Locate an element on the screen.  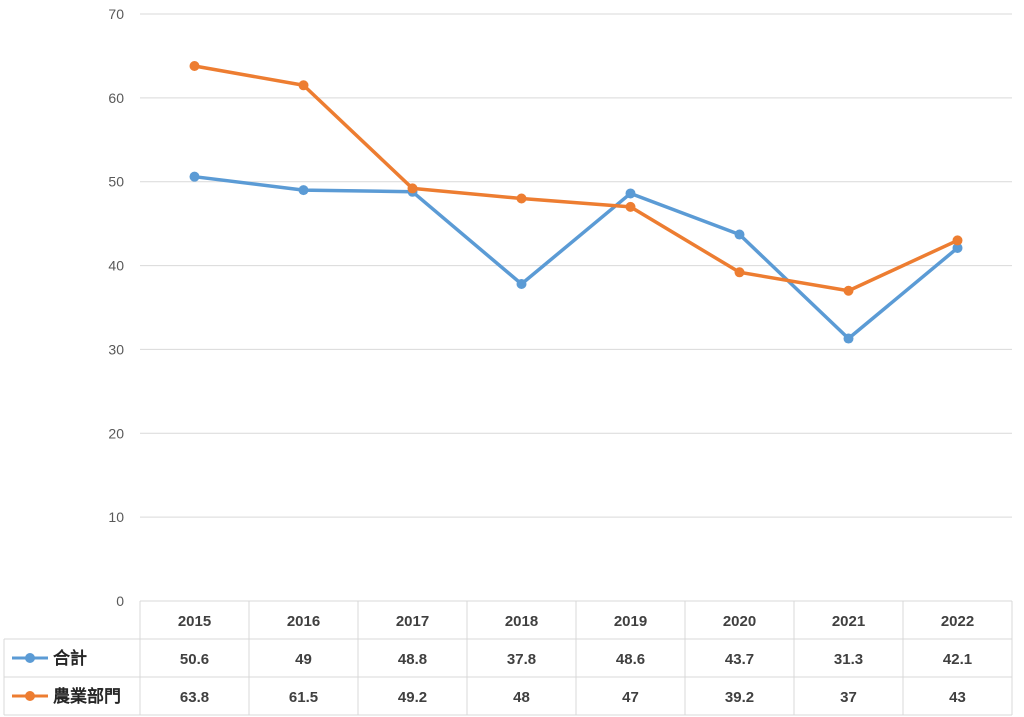
data-label: 63.8 is located at coordinates (194, 697).